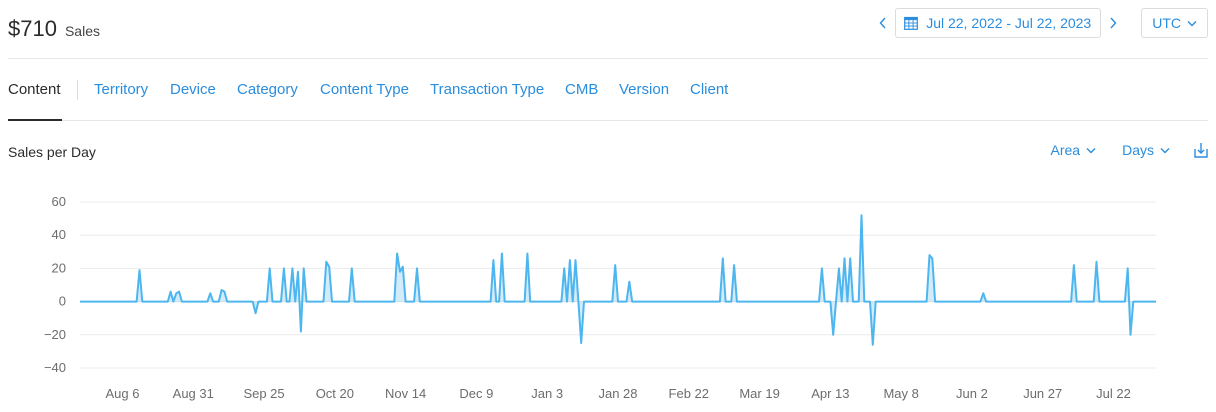  I want to click on report-header: $710 Sales Jul 22, 2022 - Jul 22, 2023, so click(608, 29).